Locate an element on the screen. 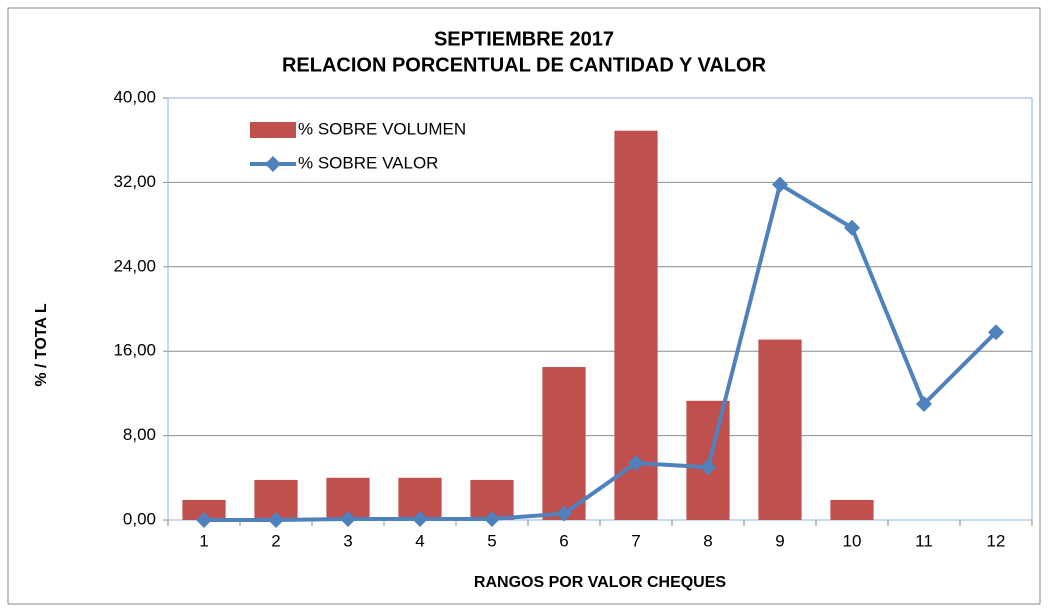 The image size is (1048, 610). x-tick-label: 4 is located at coordinates (419, 540).